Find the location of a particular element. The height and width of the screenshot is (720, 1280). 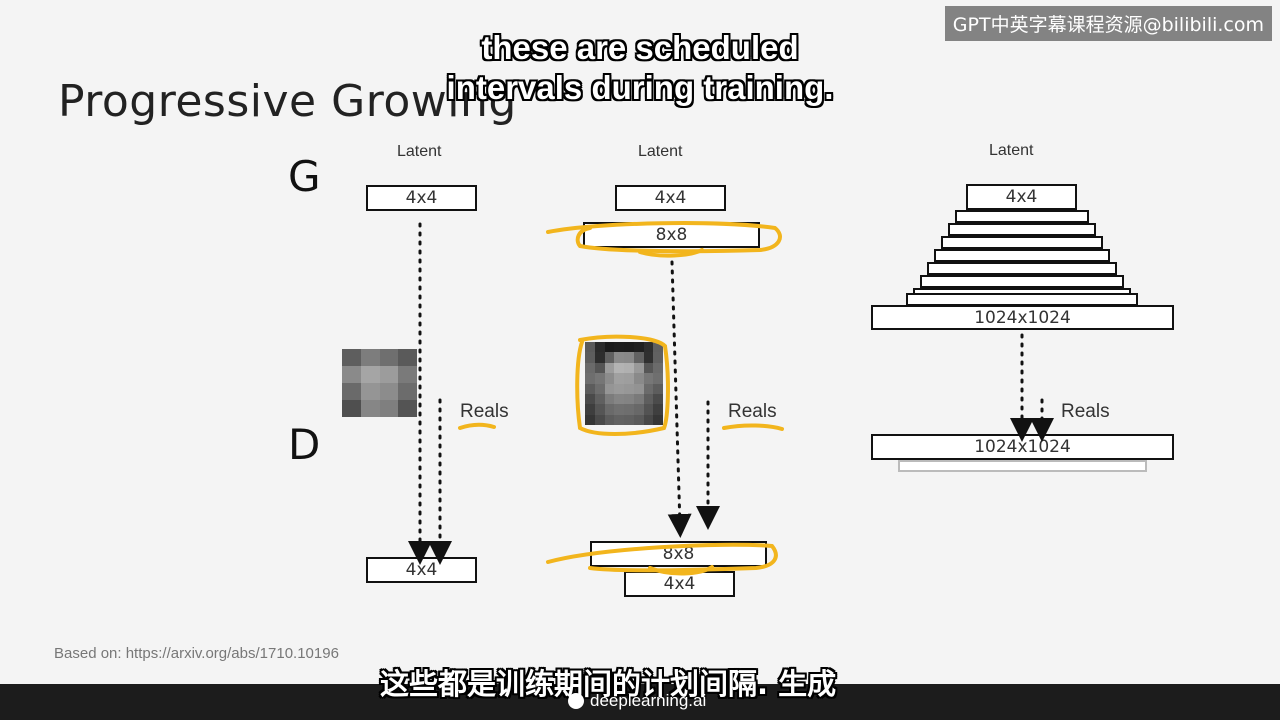

d-pyramid-layer is located at coordinates (1022, 466).